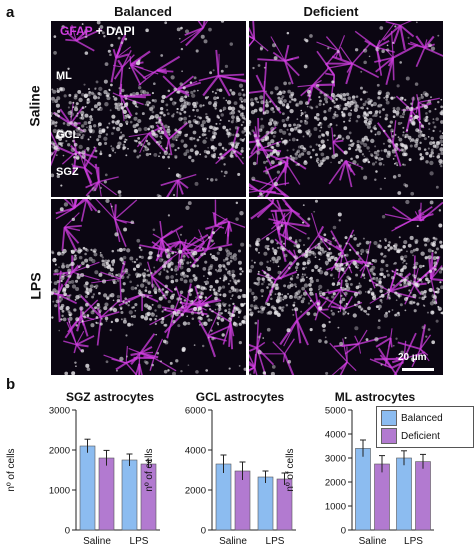 This screenshot has width=474, height=550. What do you see at coordinates (110, 397) in the screenshot?
I see `chart-title-sgz: SGZ astrocytes` at bounding box center [110, 397].